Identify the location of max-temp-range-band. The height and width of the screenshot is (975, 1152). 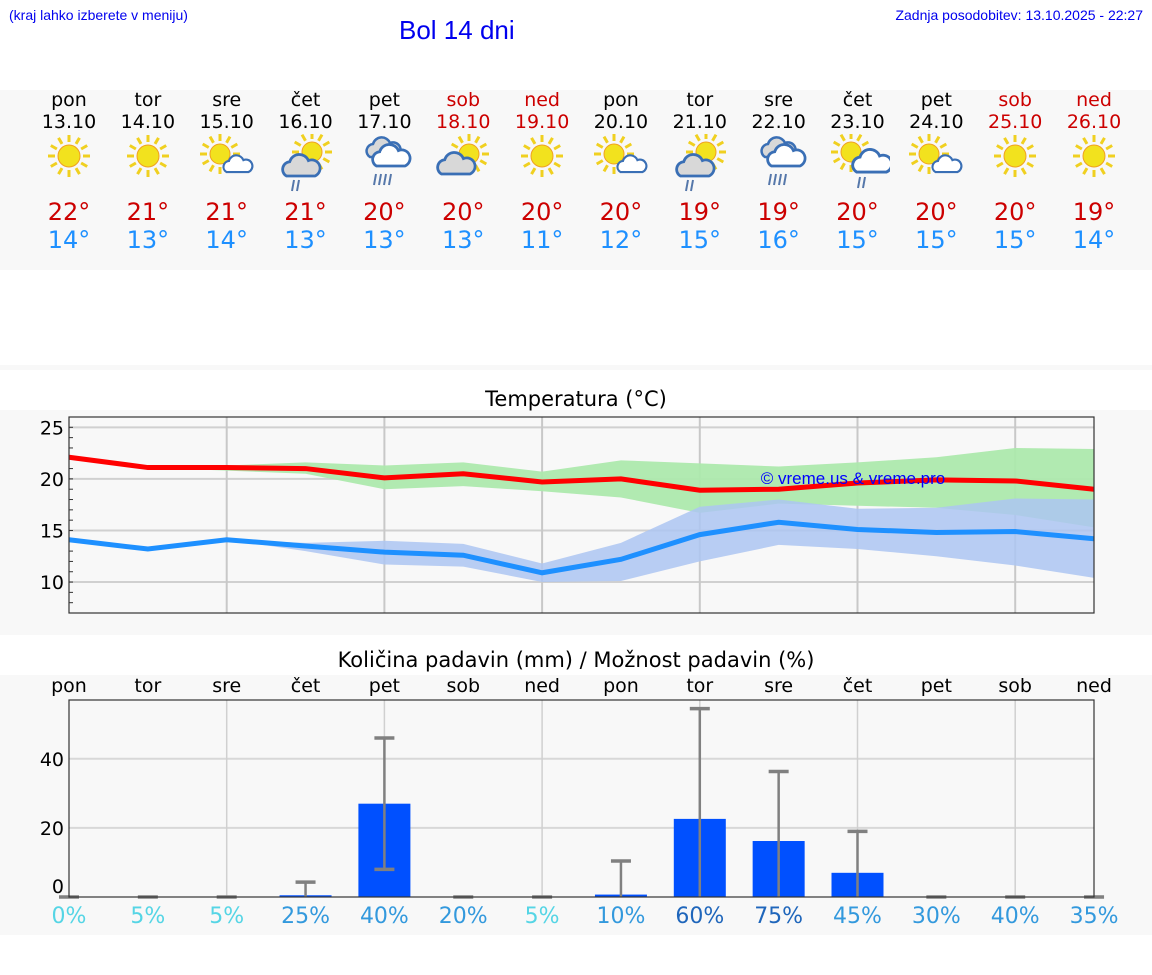
(582, 487).